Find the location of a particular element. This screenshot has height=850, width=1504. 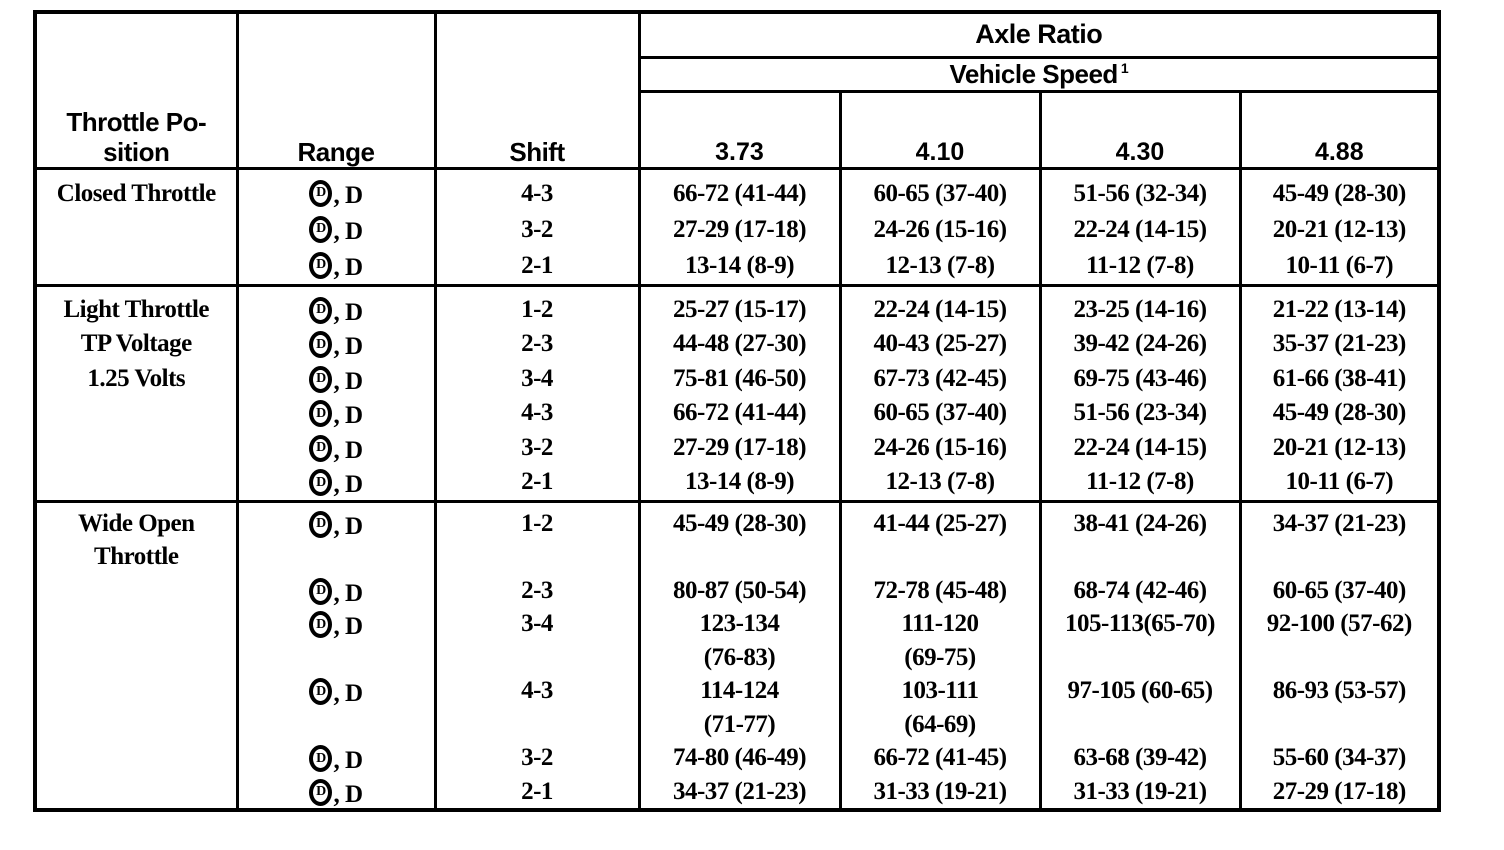

speed-4-10-line: 67-73 (42-45) is located at coordinates (940, 378).